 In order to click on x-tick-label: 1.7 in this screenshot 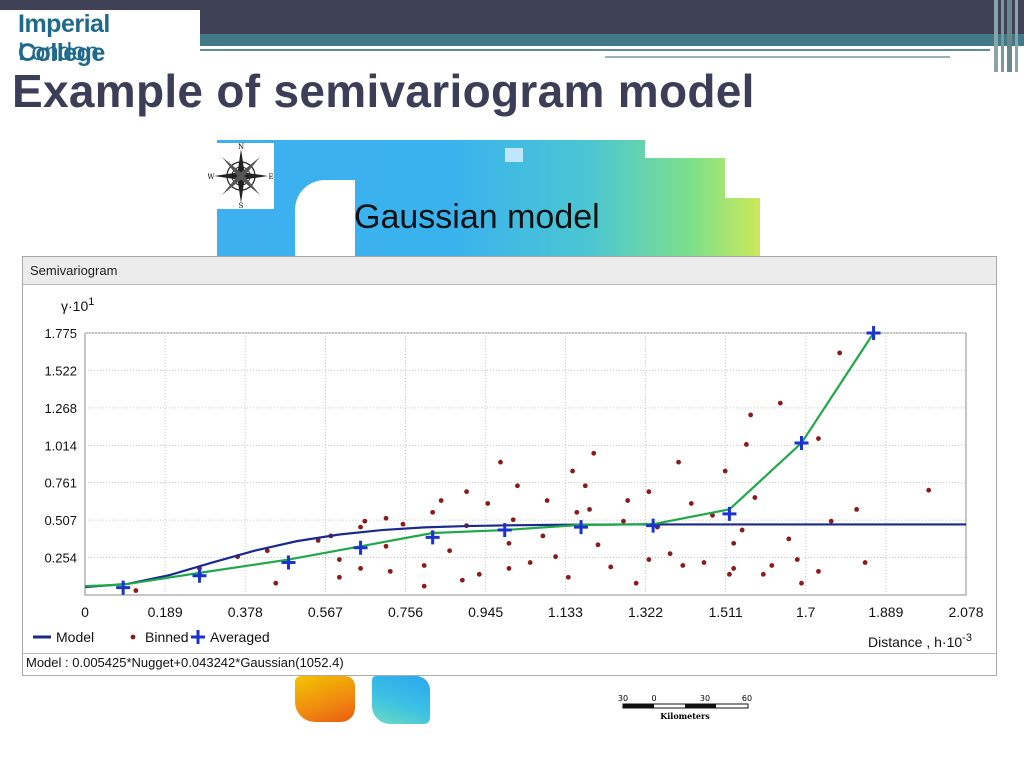, I will do `click(806, 612)`.